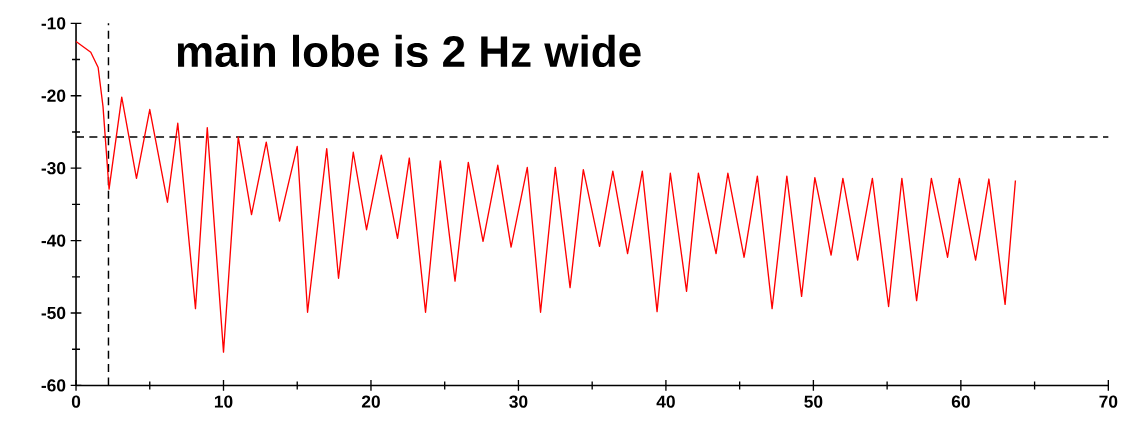  I want to click on y-tick-label: -30, so click(53, 168).